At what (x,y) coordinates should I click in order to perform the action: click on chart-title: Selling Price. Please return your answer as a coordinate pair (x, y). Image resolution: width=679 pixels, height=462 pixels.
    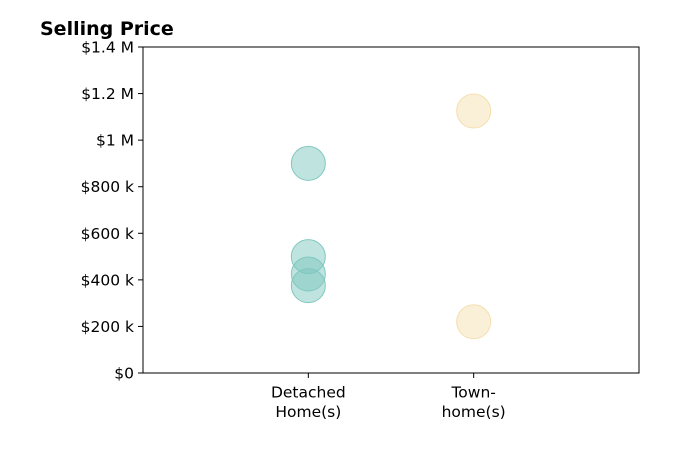
    Looking at the image, I should click on (107, 29).